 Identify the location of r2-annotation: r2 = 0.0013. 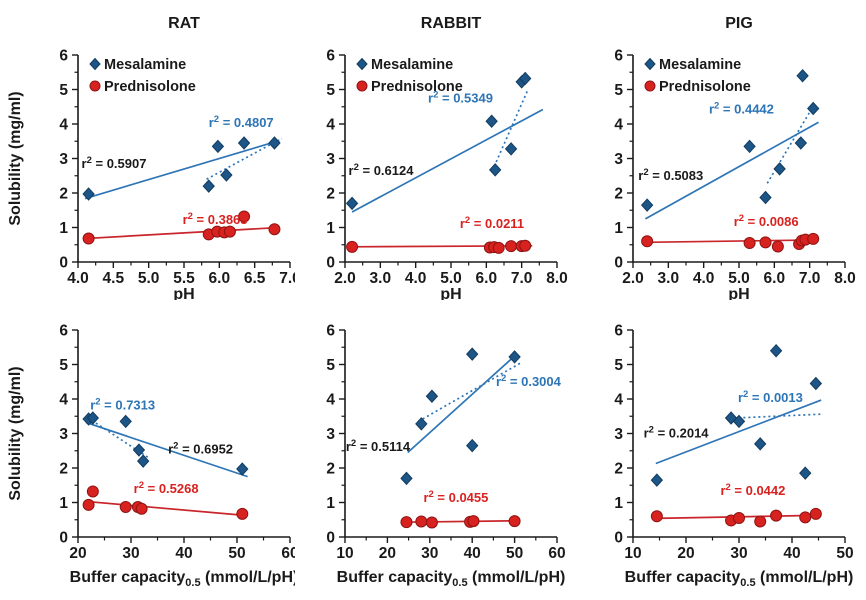
(770, 397).